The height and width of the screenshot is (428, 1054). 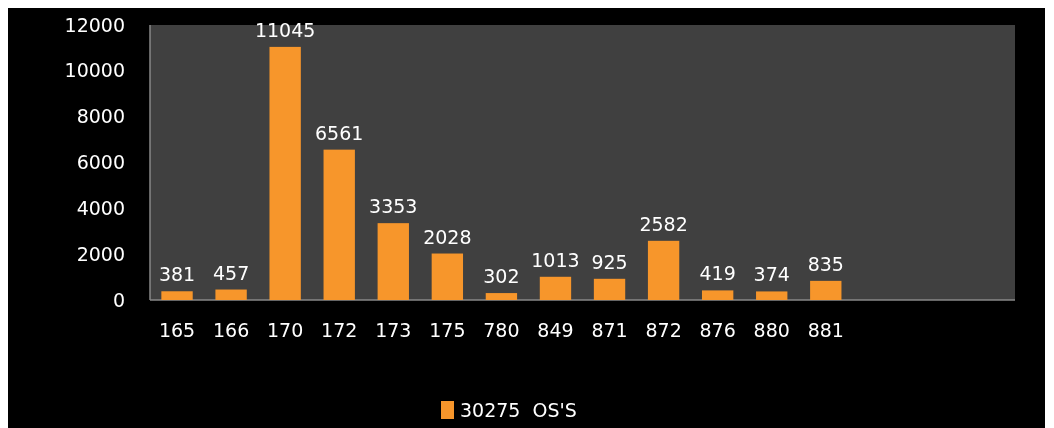 I want to click on data-label: 2028, so click(x=447, y=236).